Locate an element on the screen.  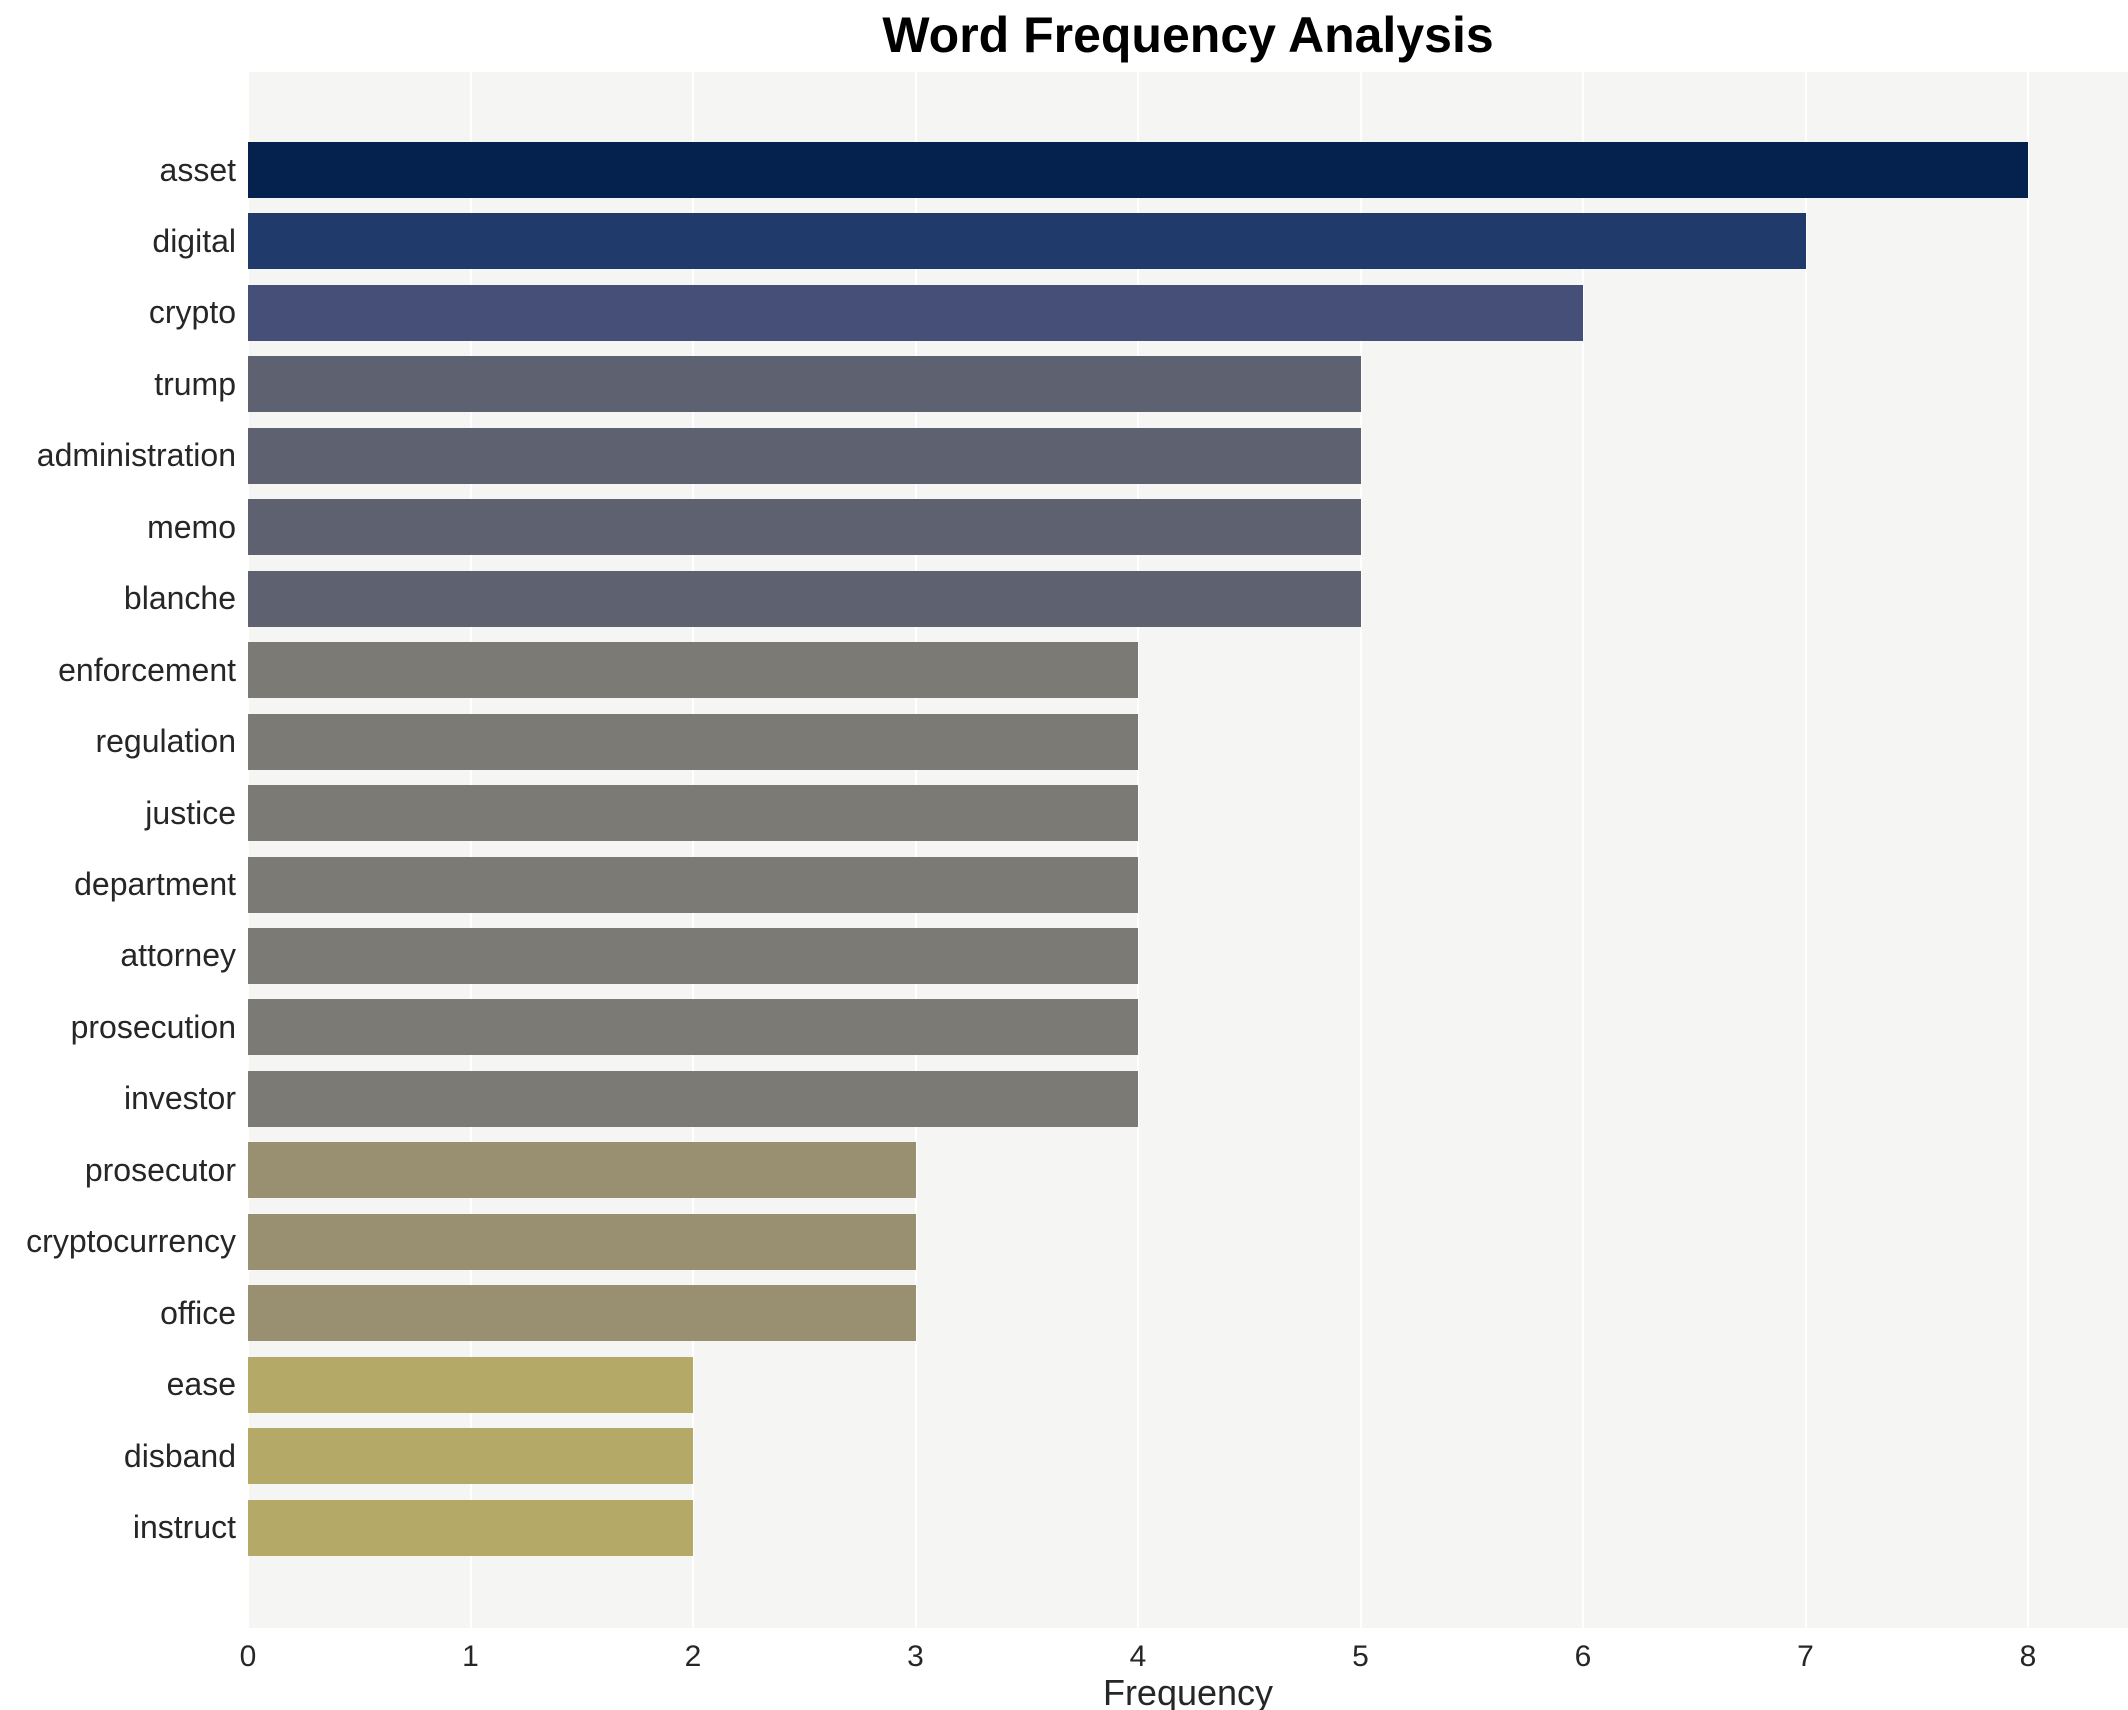
x-tick-label-4: 4 is located at coordinates (1138, 1656).